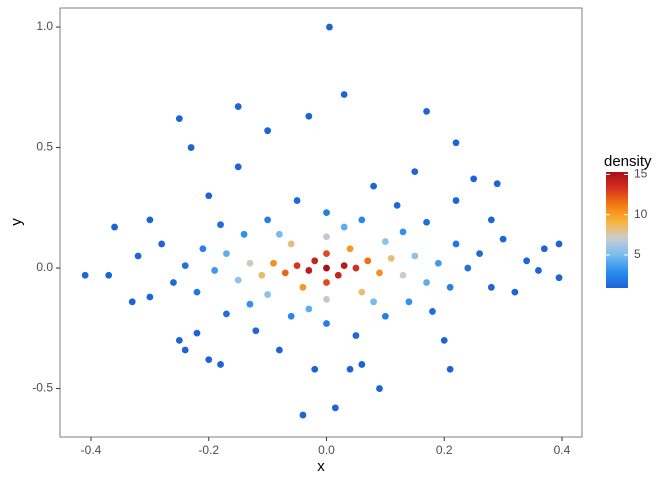 This screenshot has width=672, height=485. I want to click on legend-title: density, so click(628, 161).